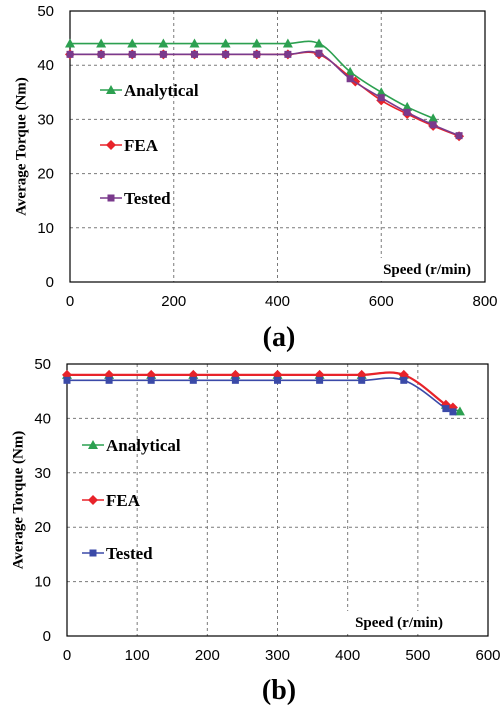 The height and width of the screenshot is (705, 502). Describe the element at coordinates (417, 655) in the screenshot. I see `x-tick-label: 500` at that location.